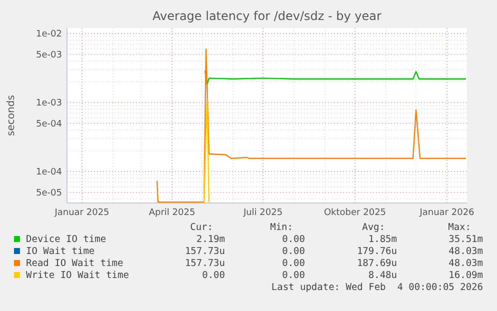 This screenshot has width=497, height=311. What do you see at coordinates (201, 227) in the screenshot?
I see `text: Cur:` at bounding box center [201, 227].